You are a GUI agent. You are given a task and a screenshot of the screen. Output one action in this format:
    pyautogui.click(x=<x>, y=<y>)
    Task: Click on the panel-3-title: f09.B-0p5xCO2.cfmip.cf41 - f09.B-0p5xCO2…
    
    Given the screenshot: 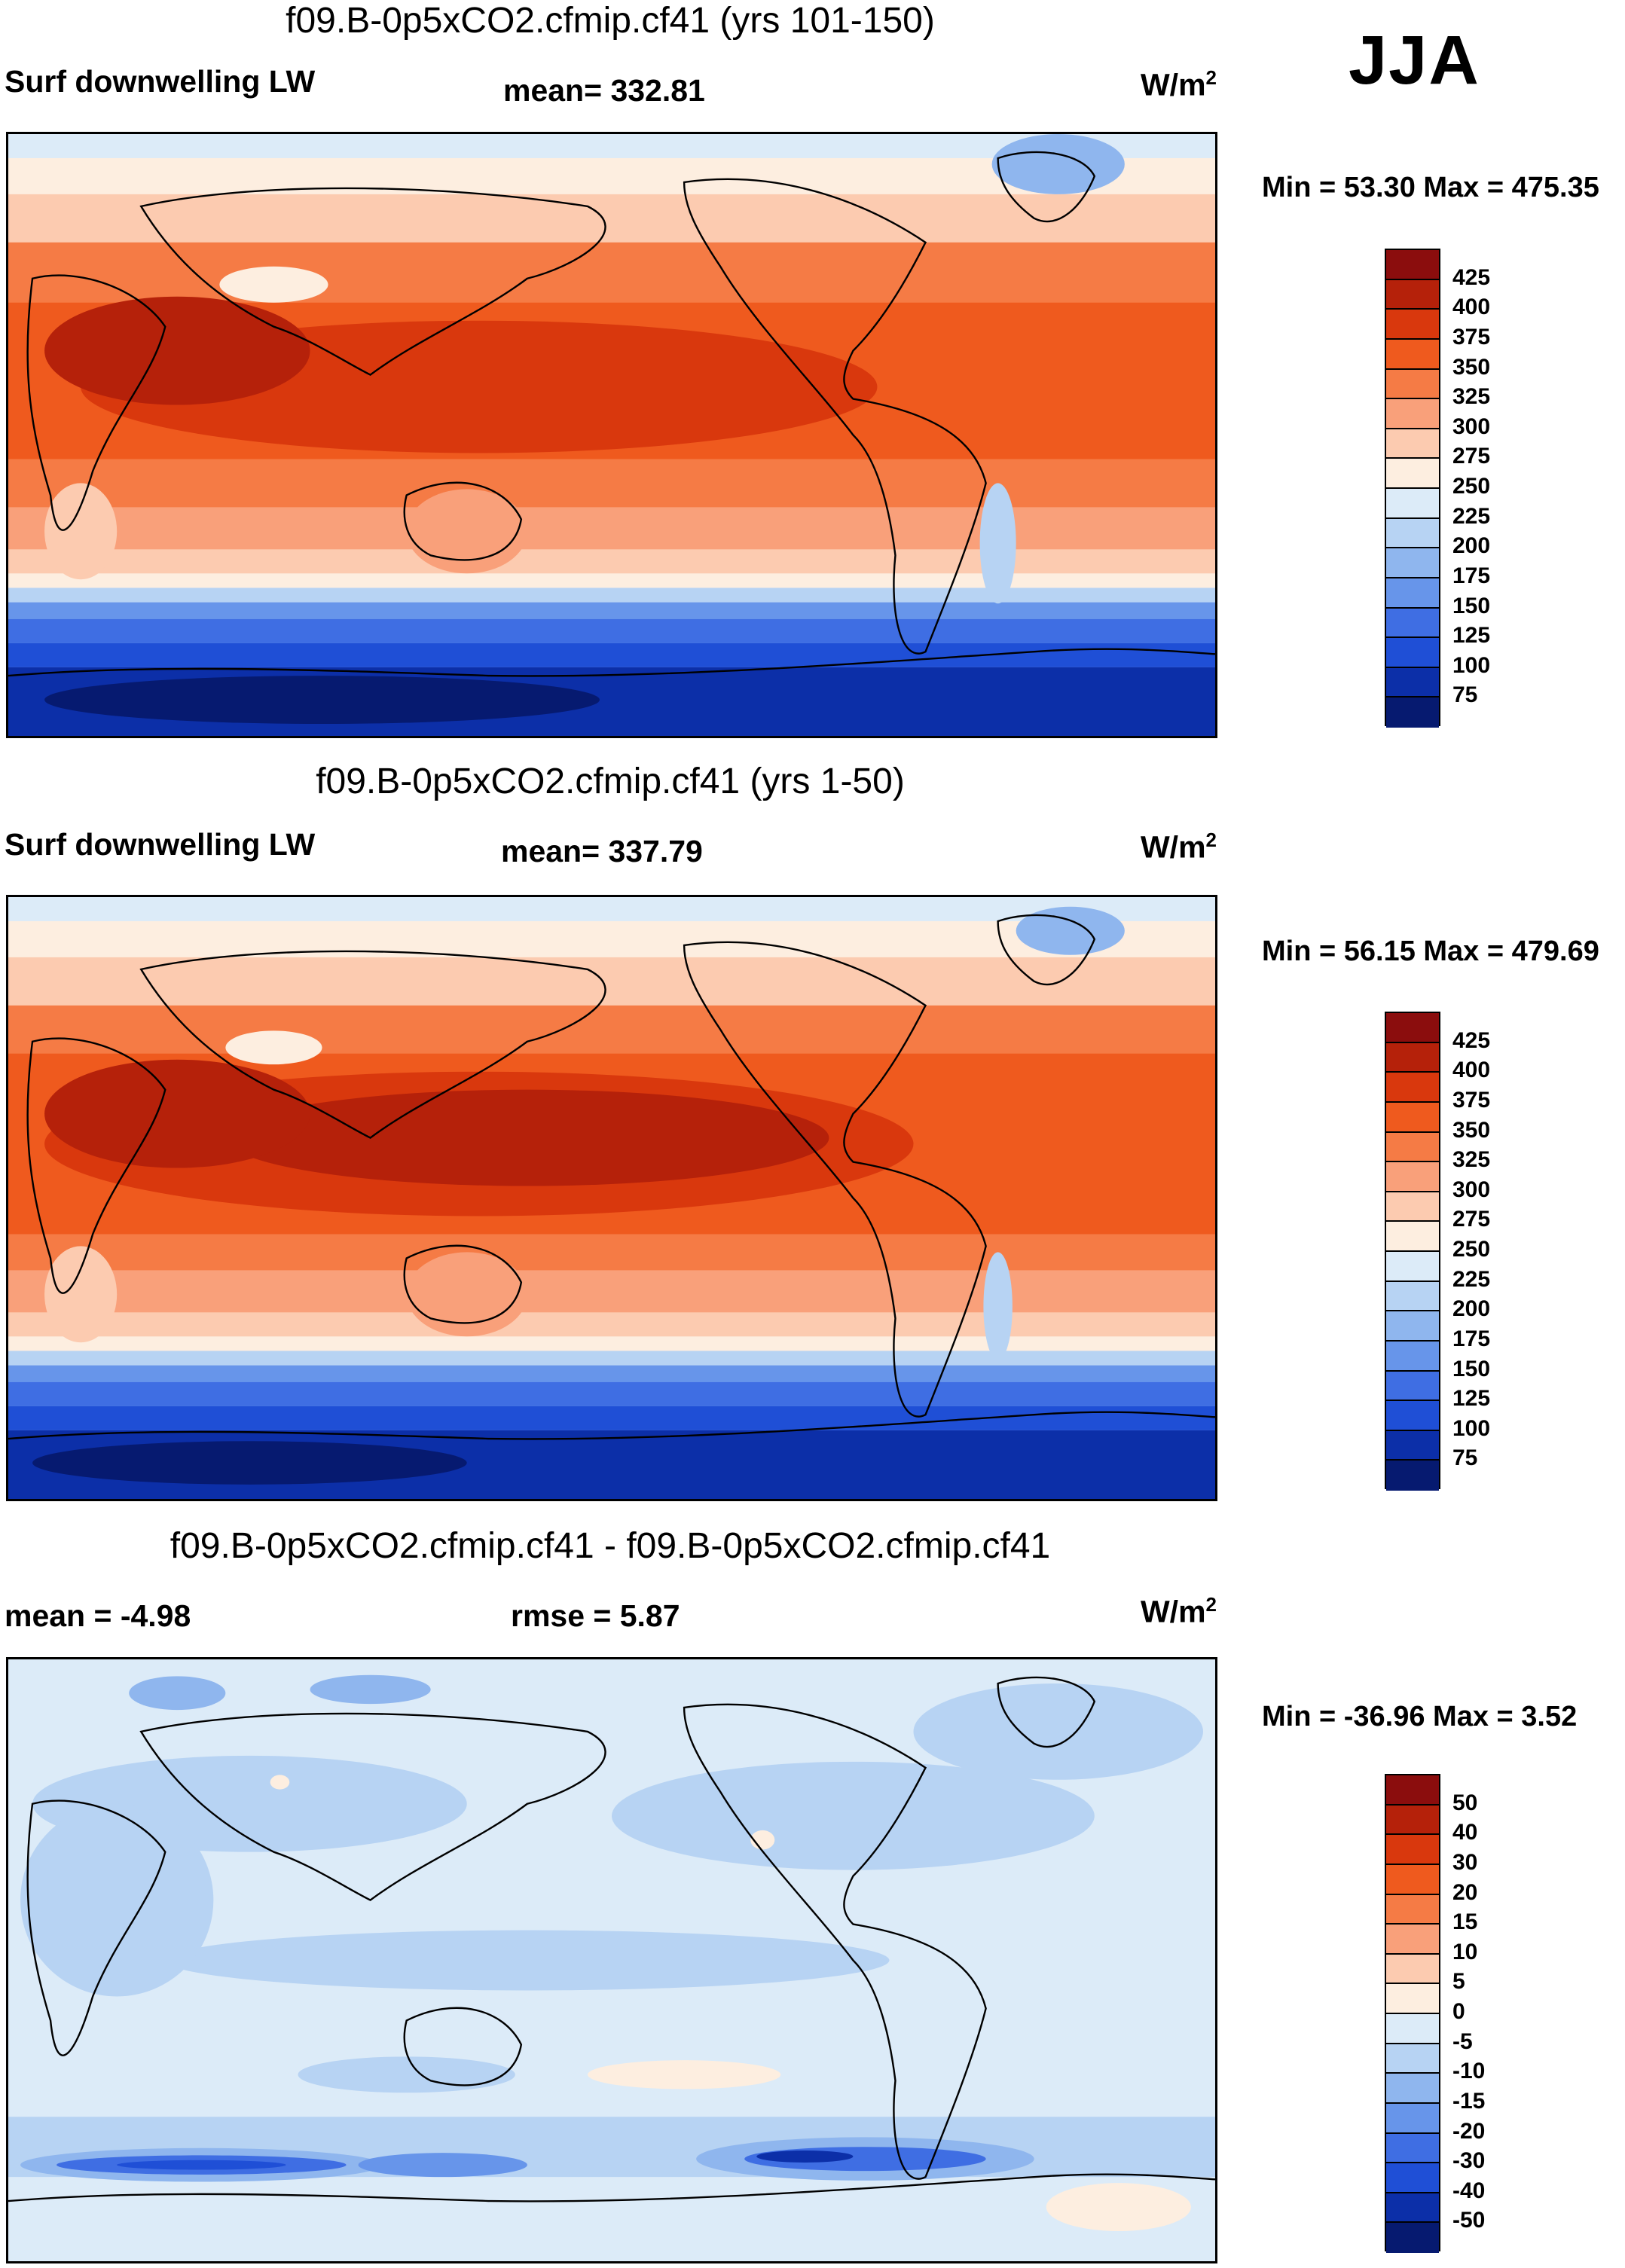 What is the action you would take?
    pyautogui.click(x=610, y=1546)
    